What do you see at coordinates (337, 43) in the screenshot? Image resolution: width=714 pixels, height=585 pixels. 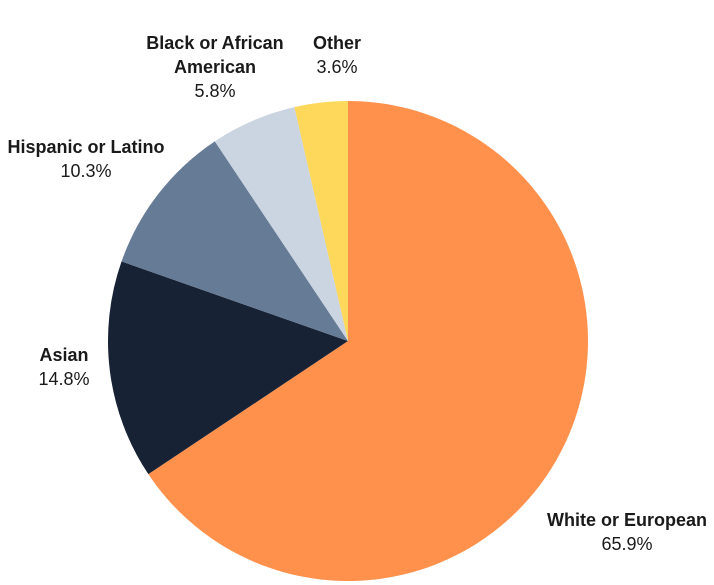 I see `slice-category-label: Other` at bounding box center [337, 43].